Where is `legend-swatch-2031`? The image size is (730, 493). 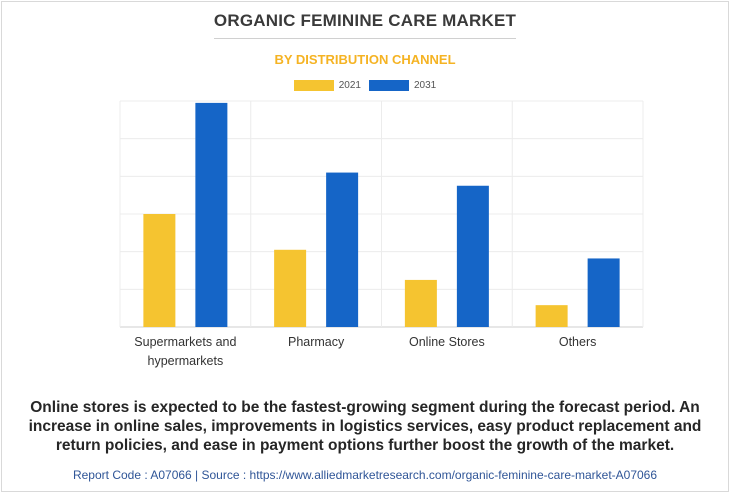
legend-swatch-2031 is located at coordinates (389, 85).